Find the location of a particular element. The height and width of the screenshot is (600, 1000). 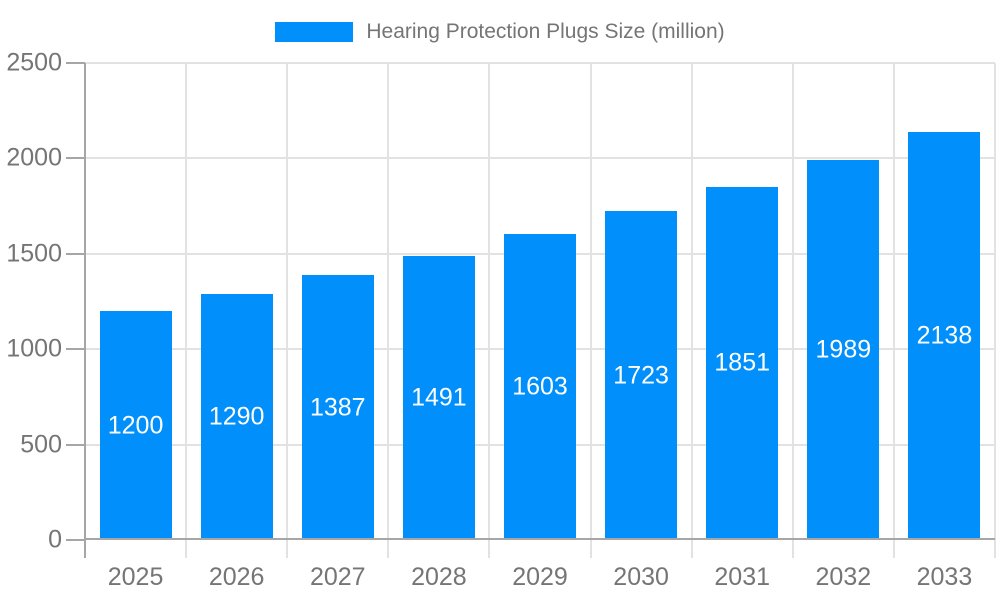

bar-value-label: 1603 is located at coordinates (540, 386).